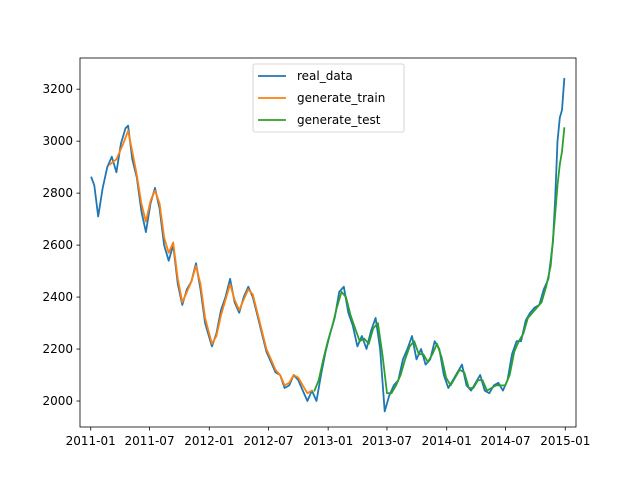  Describe the element at coordinates (328, 441) in the screenshot. I see `x-tick-label: 2013-01` at that location.